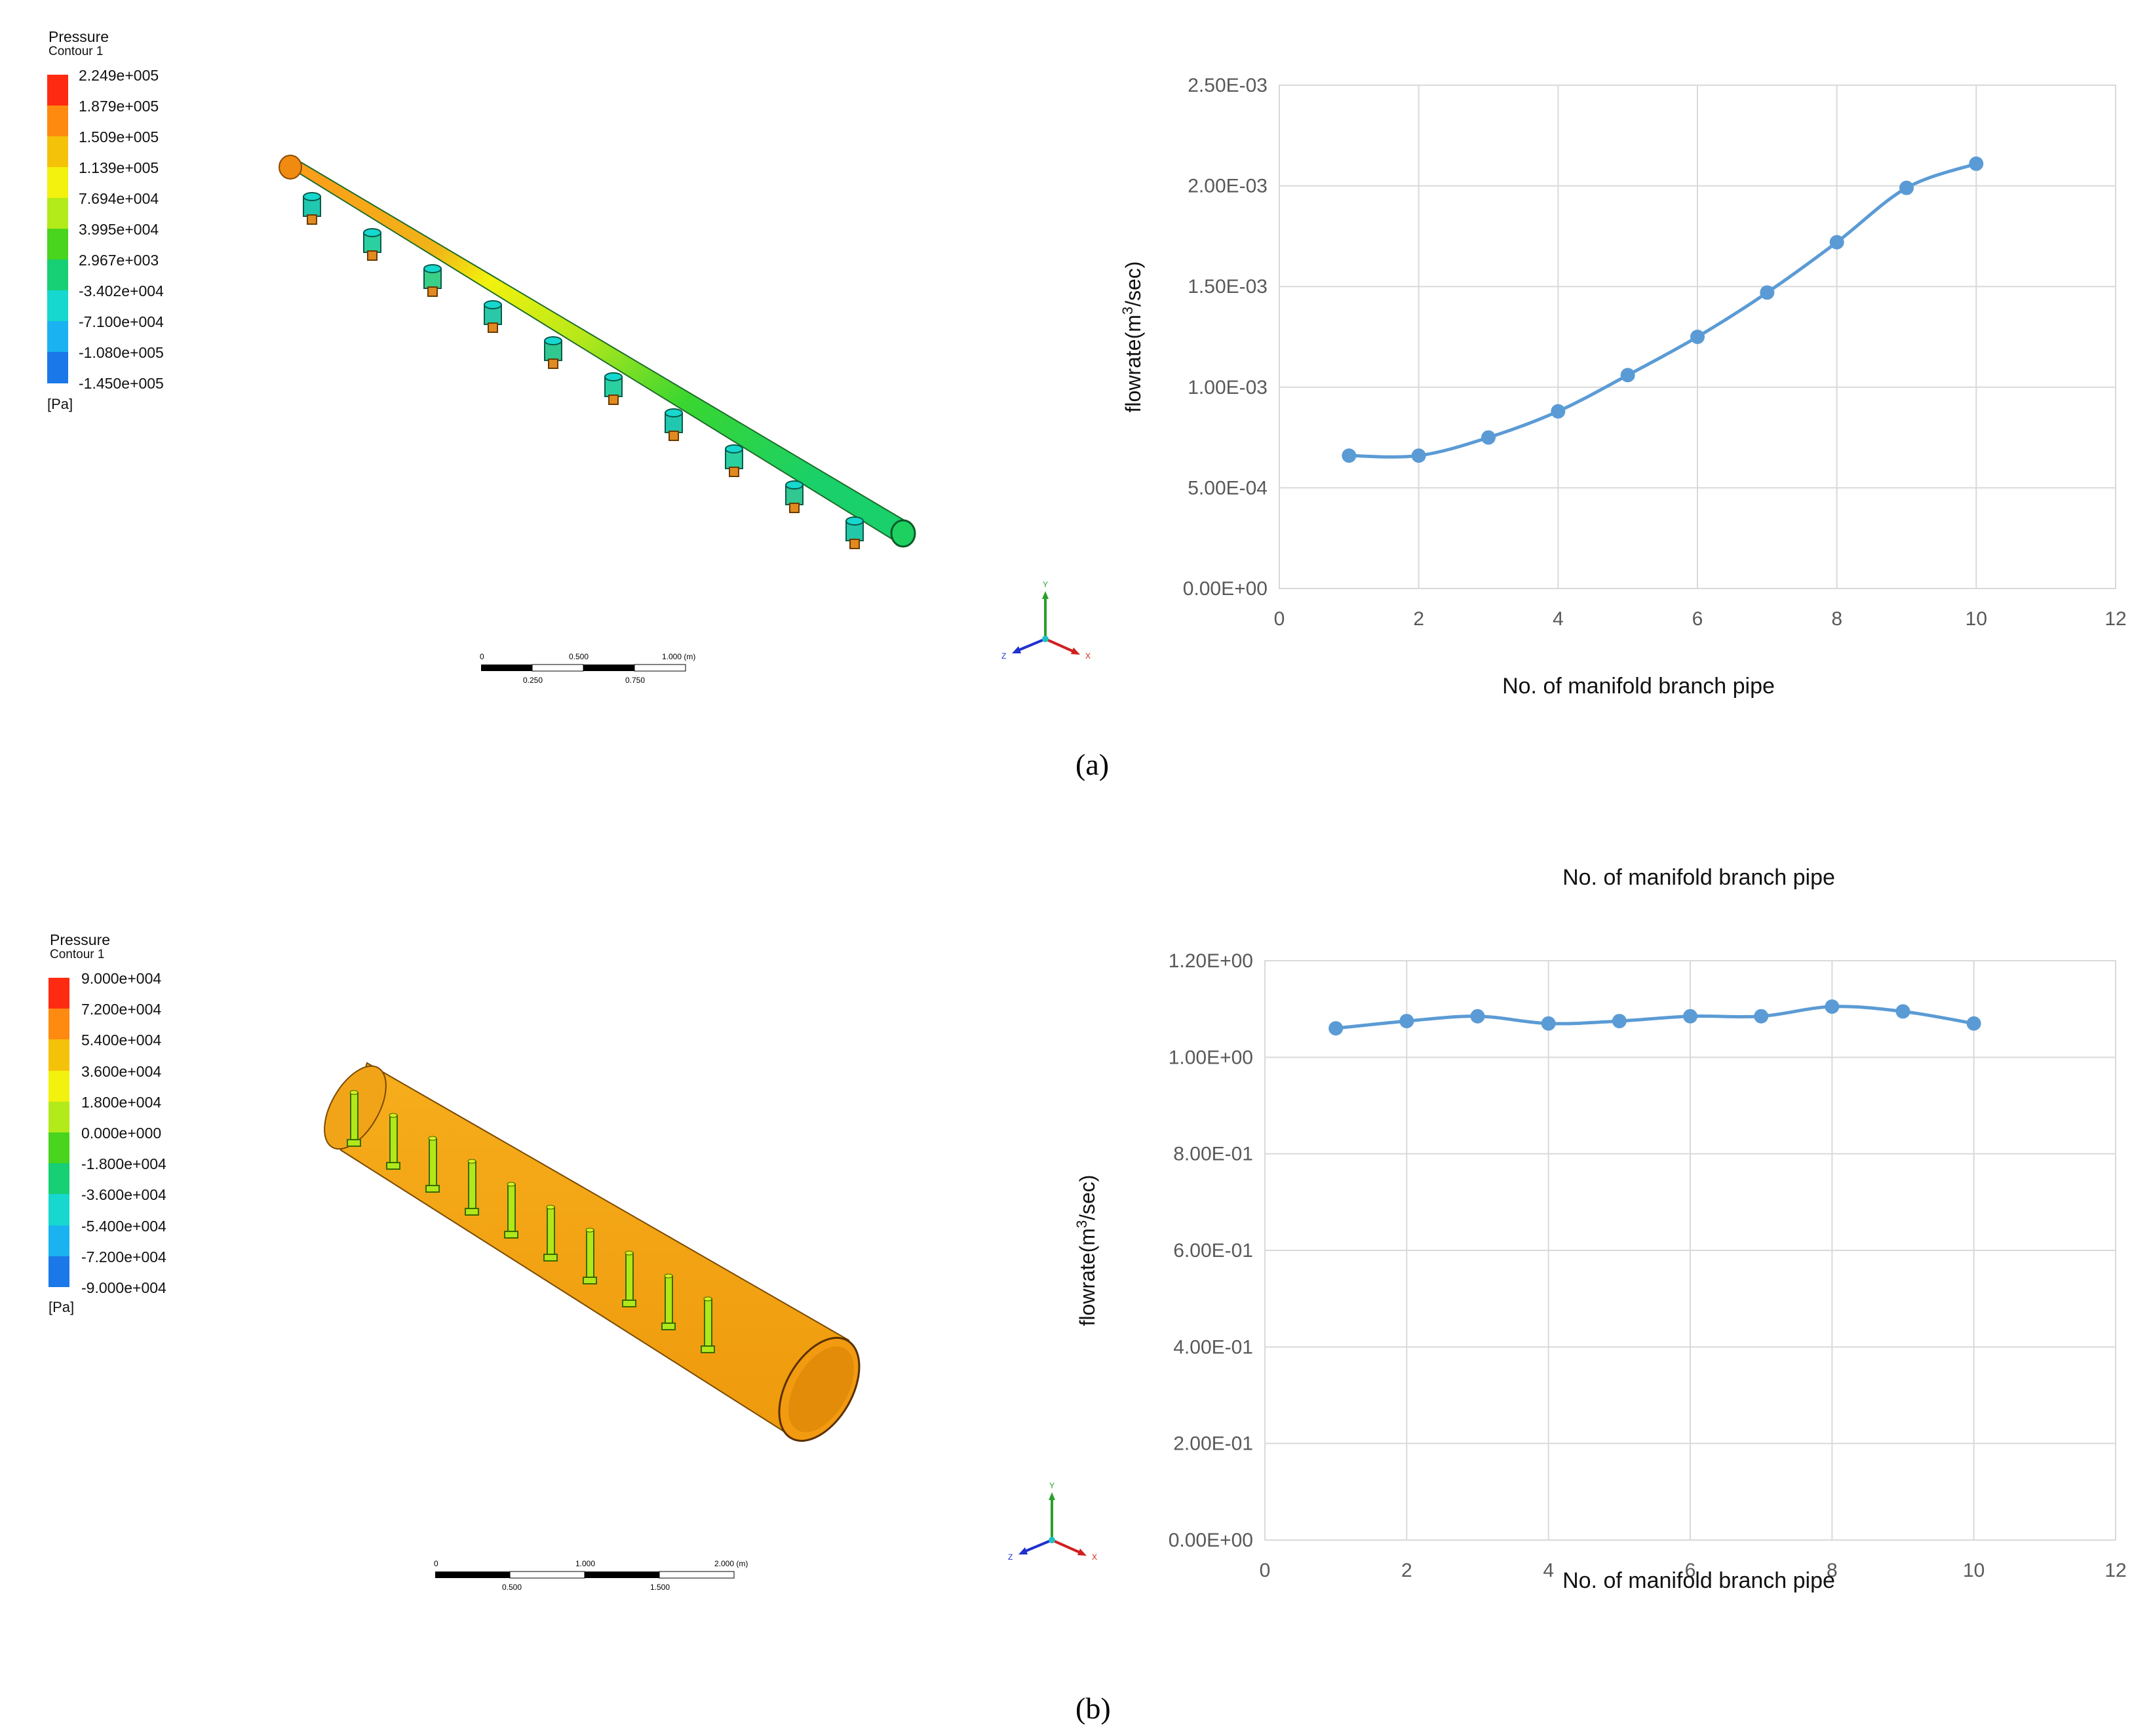 The width and height of the screenshot is (2151, 1736). I want to click on legend-value: -3.402e+004, so click(121, 290).